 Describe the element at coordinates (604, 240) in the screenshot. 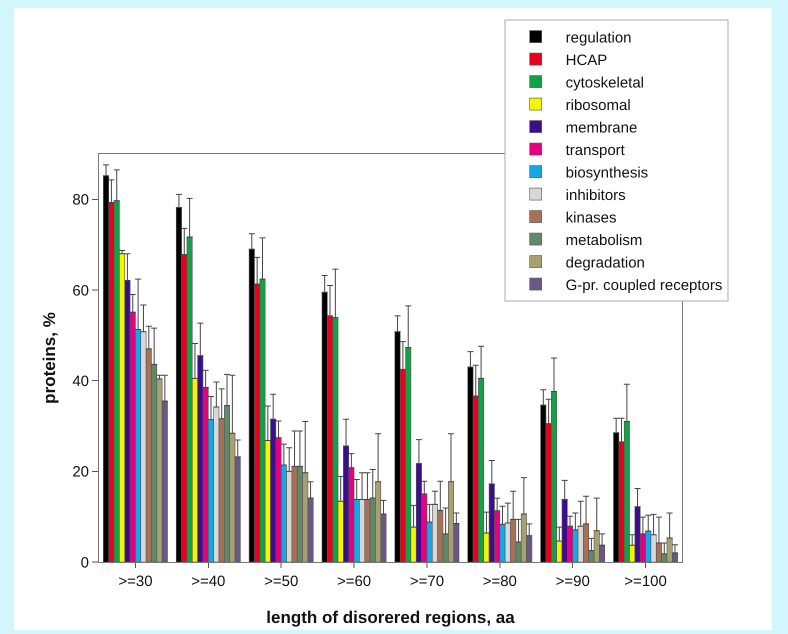

I see `legend-label: metabolism` at that location.